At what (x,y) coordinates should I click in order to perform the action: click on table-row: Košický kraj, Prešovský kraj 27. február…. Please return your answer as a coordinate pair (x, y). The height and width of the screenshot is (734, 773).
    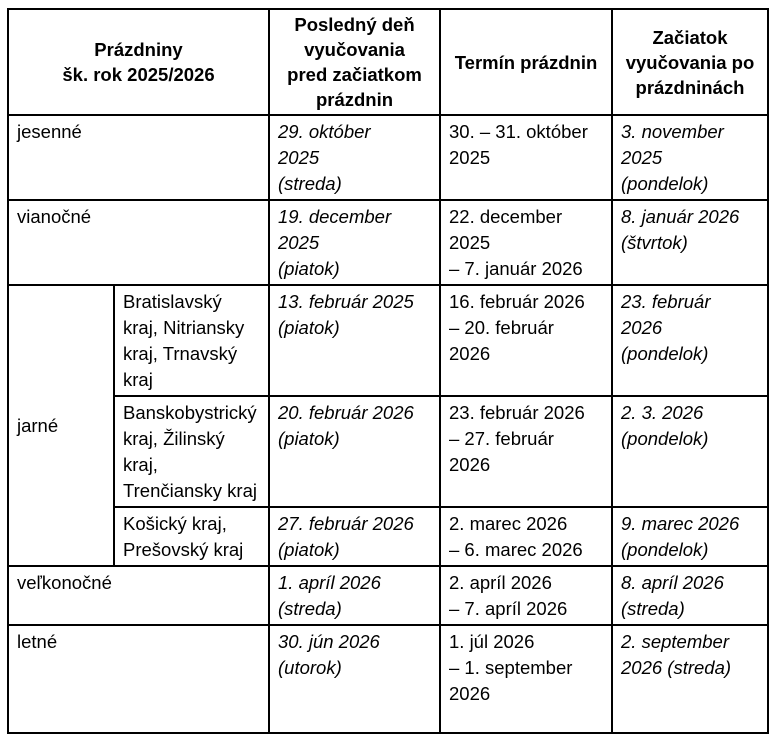
    Looking at the image, I should click on (388, 536).